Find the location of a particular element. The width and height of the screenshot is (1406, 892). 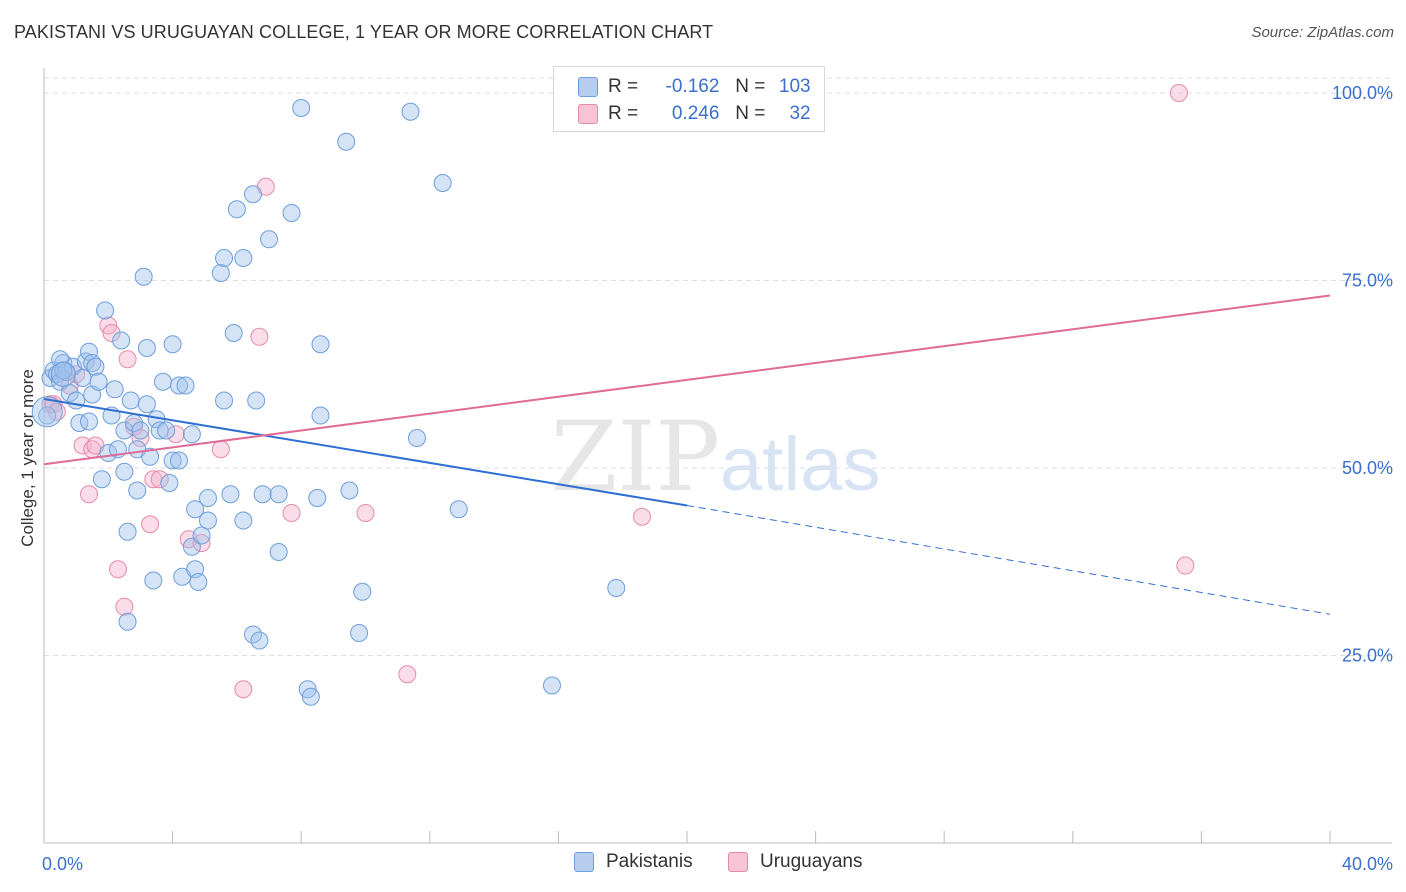

y-tick-label: 50.0% is located at coordinates (1367, 468).